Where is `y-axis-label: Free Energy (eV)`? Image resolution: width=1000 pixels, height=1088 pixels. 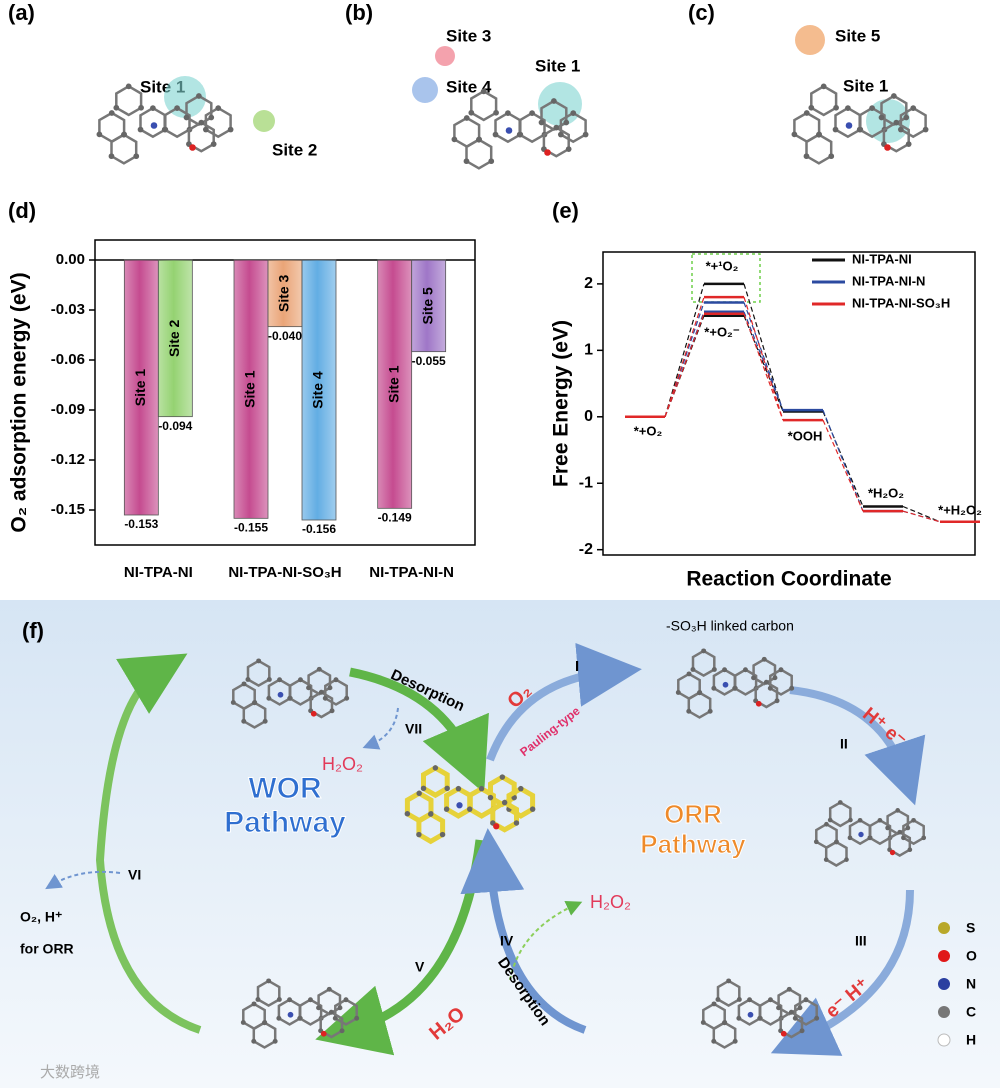
y-axis-label: Free Energy (eV) is located at coordinates (561, 403).